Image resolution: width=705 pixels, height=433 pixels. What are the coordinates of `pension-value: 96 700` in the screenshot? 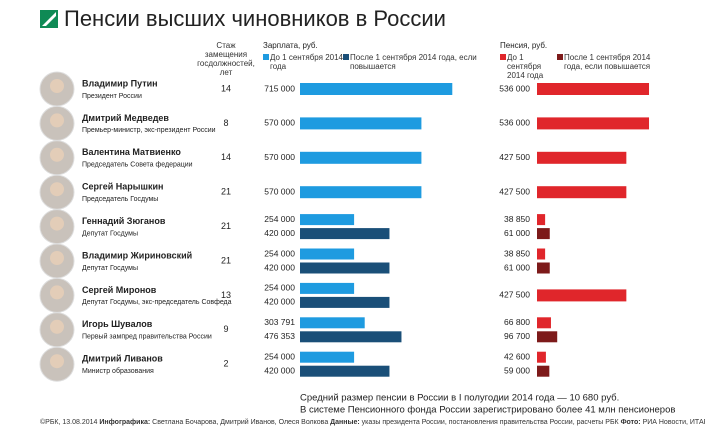 It's located at (517, 336).